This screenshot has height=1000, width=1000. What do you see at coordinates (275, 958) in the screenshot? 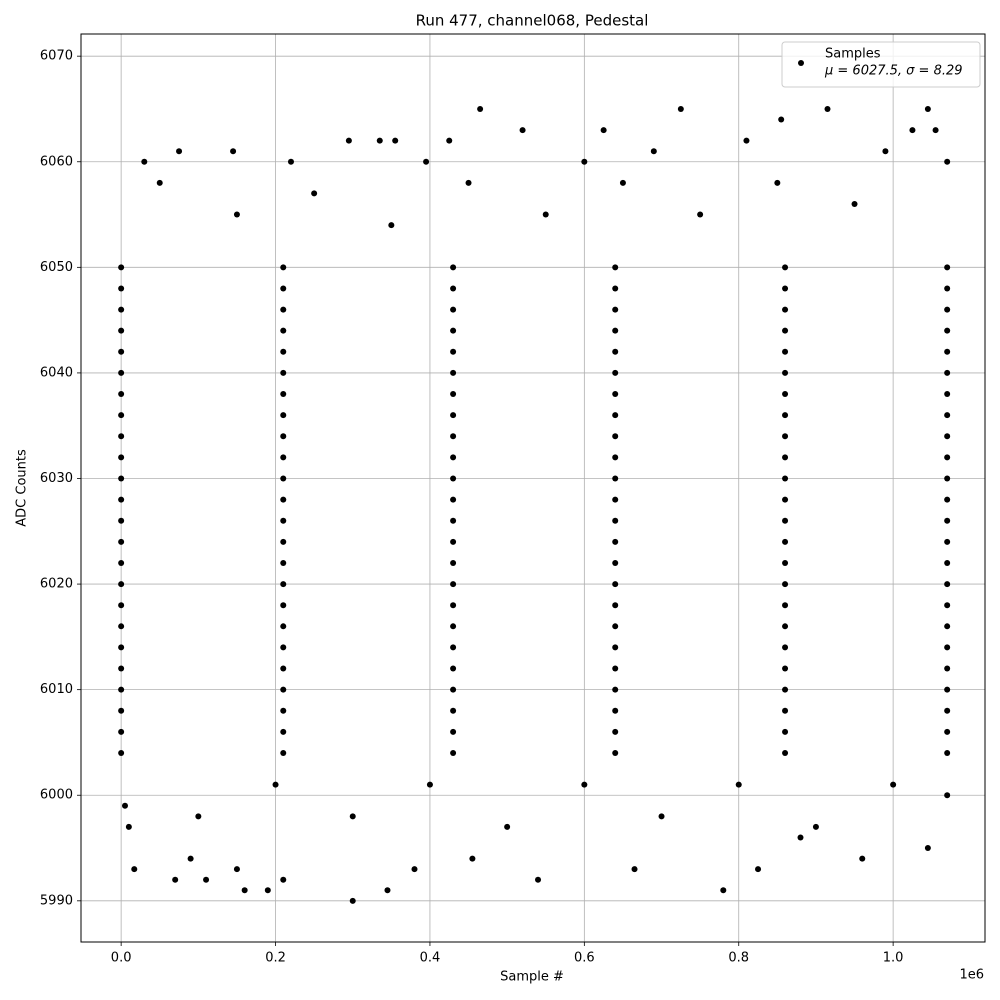
I see `x-tick-label: 0.2` at bounding box center [275, 958].